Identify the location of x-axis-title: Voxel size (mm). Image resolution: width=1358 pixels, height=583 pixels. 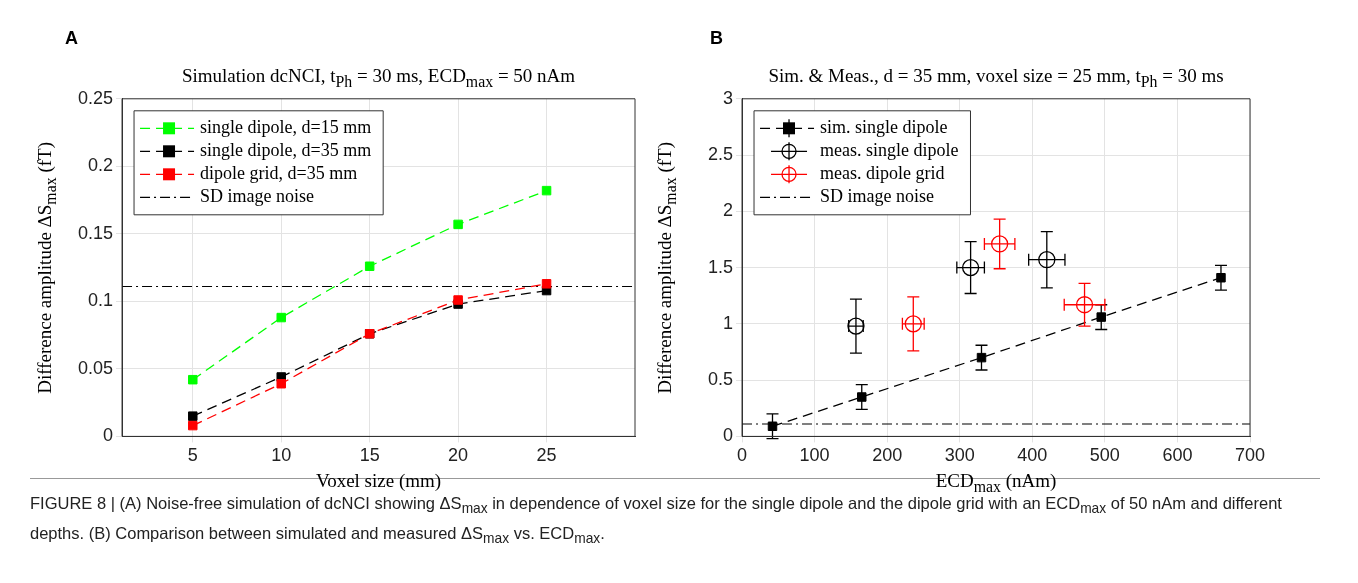
(378, 481).